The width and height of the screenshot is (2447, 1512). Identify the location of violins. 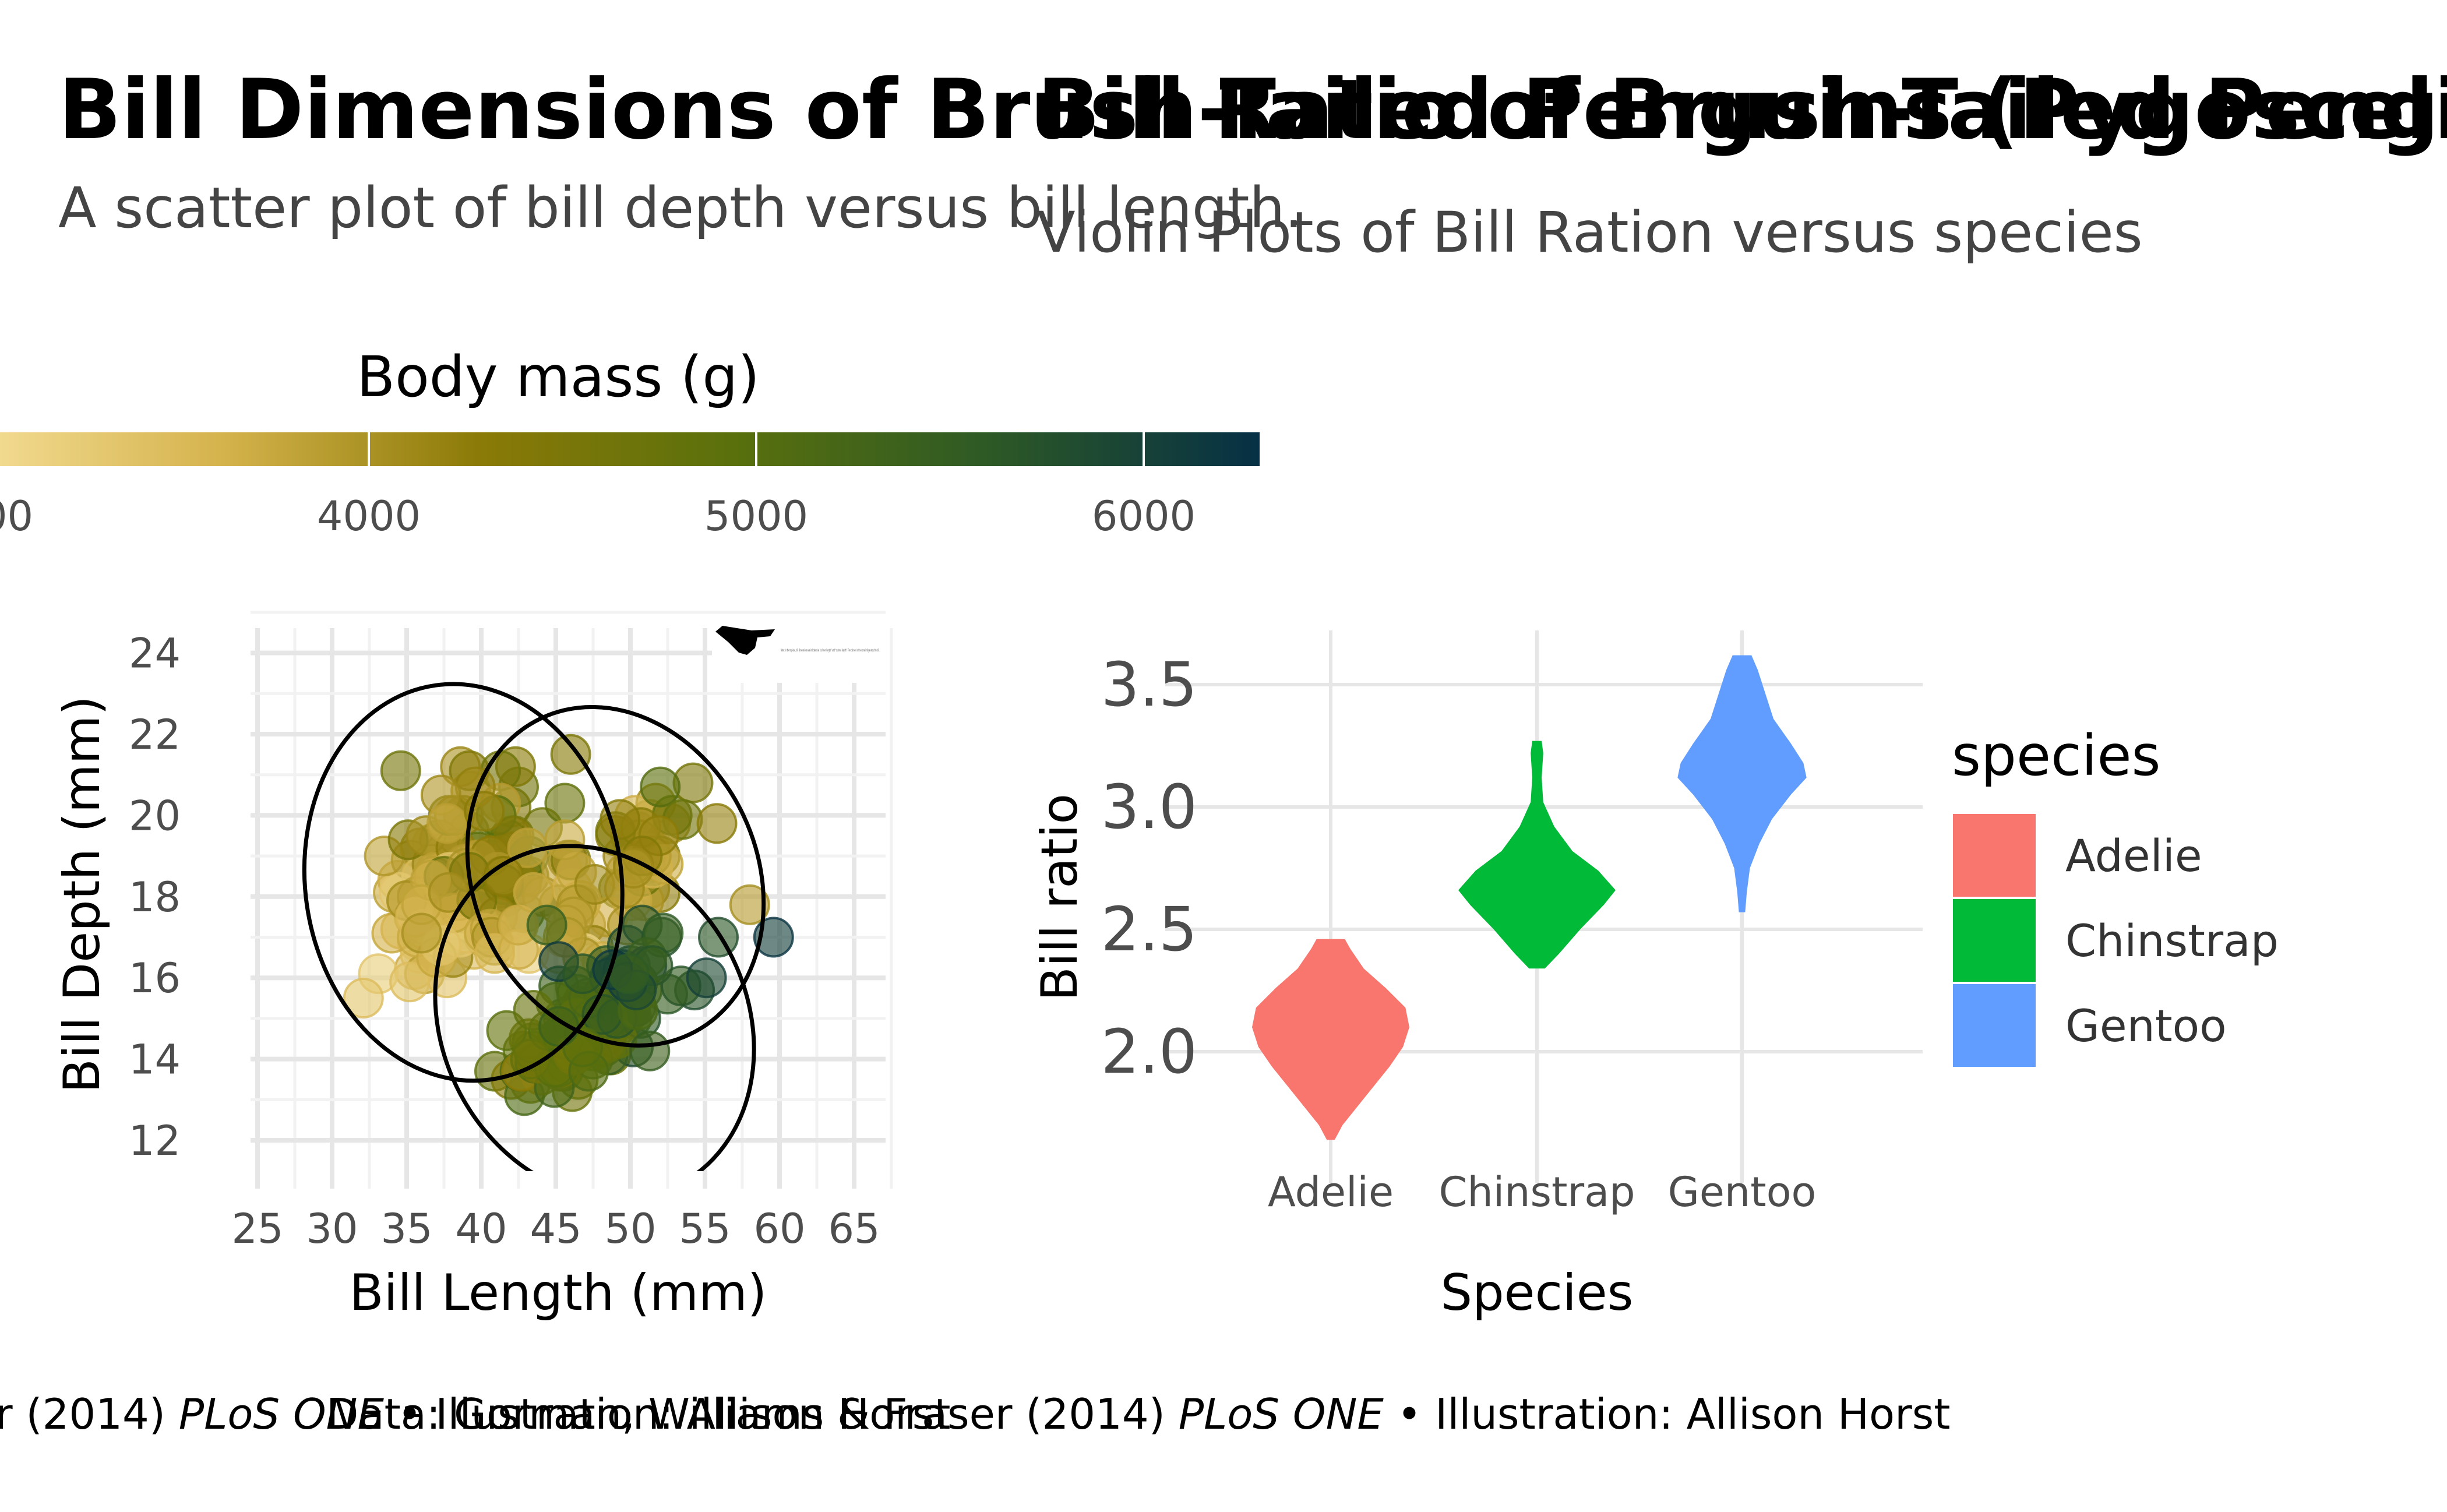
(1529, 897).